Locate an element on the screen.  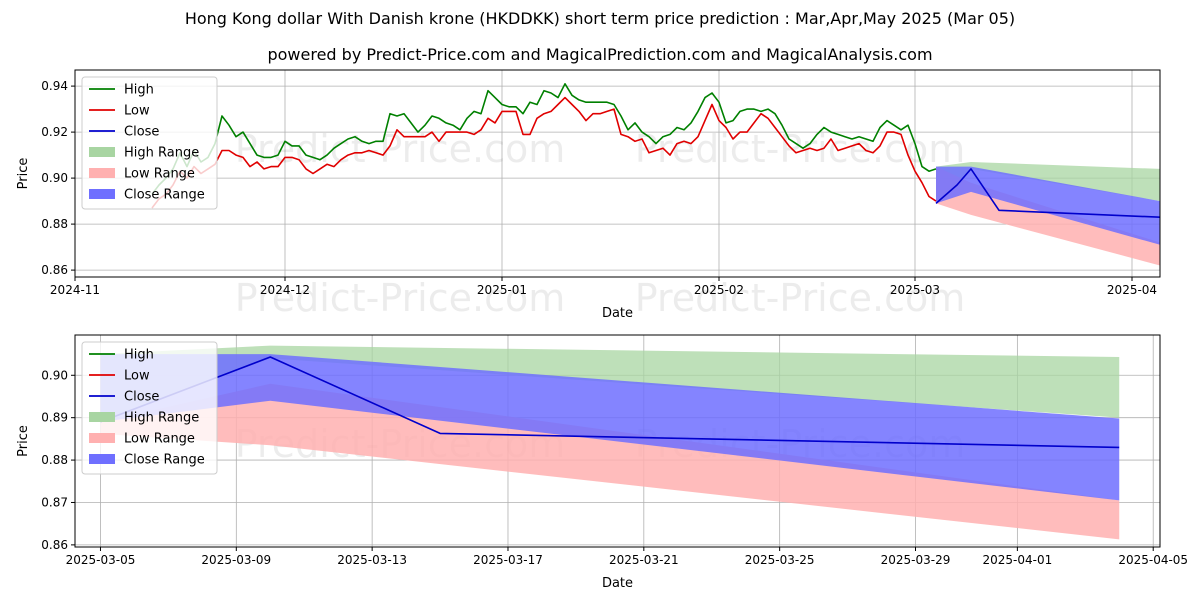
y-tick-label: 0.92 is located at coordinates (54, 132).